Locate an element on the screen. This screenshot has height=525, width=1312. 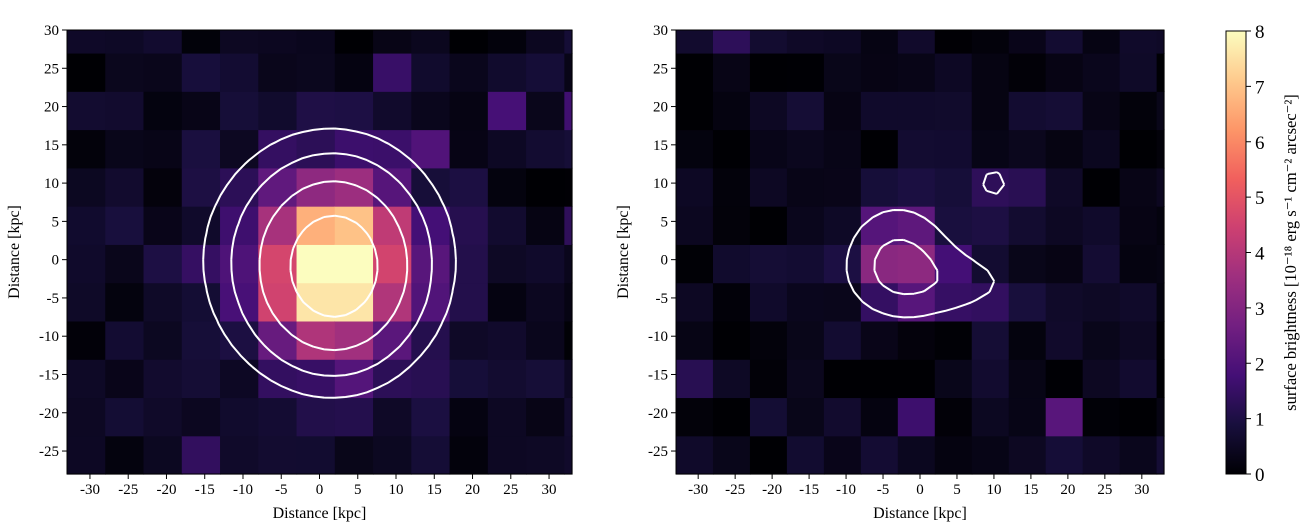
x-tick-label: 25 is located at coordinates (1104, 490).